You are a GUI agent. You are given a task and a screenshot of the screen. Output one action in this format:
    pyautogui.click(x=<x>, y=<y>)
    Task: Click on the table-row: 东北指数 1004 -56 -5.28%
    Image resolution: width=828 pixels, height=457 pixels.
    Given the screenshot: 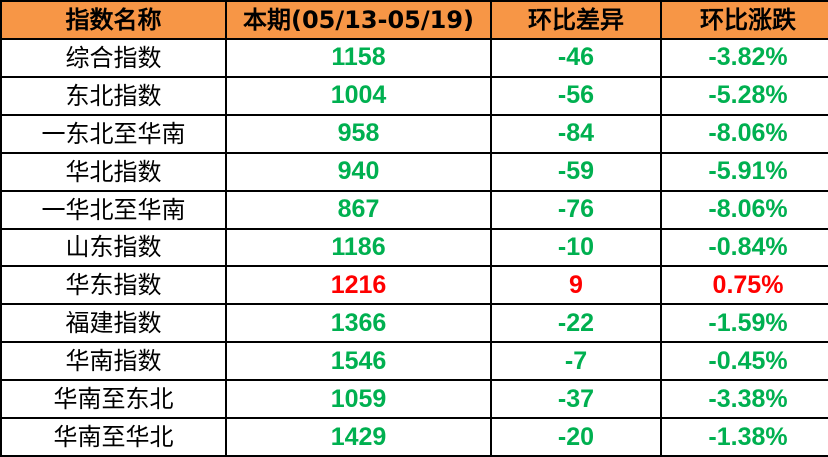 What is the action you would take?
    pyautogui.click(x=414, y=95)
    